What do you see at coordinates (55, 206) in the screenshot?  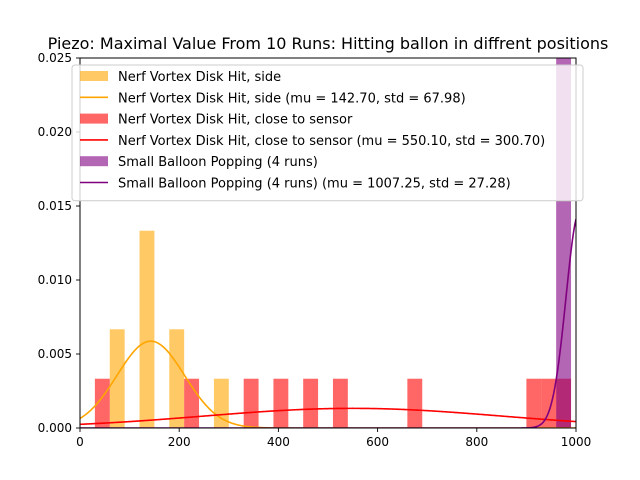 I see `y-tick-label: 0.015` at bounding box center [55, 206].